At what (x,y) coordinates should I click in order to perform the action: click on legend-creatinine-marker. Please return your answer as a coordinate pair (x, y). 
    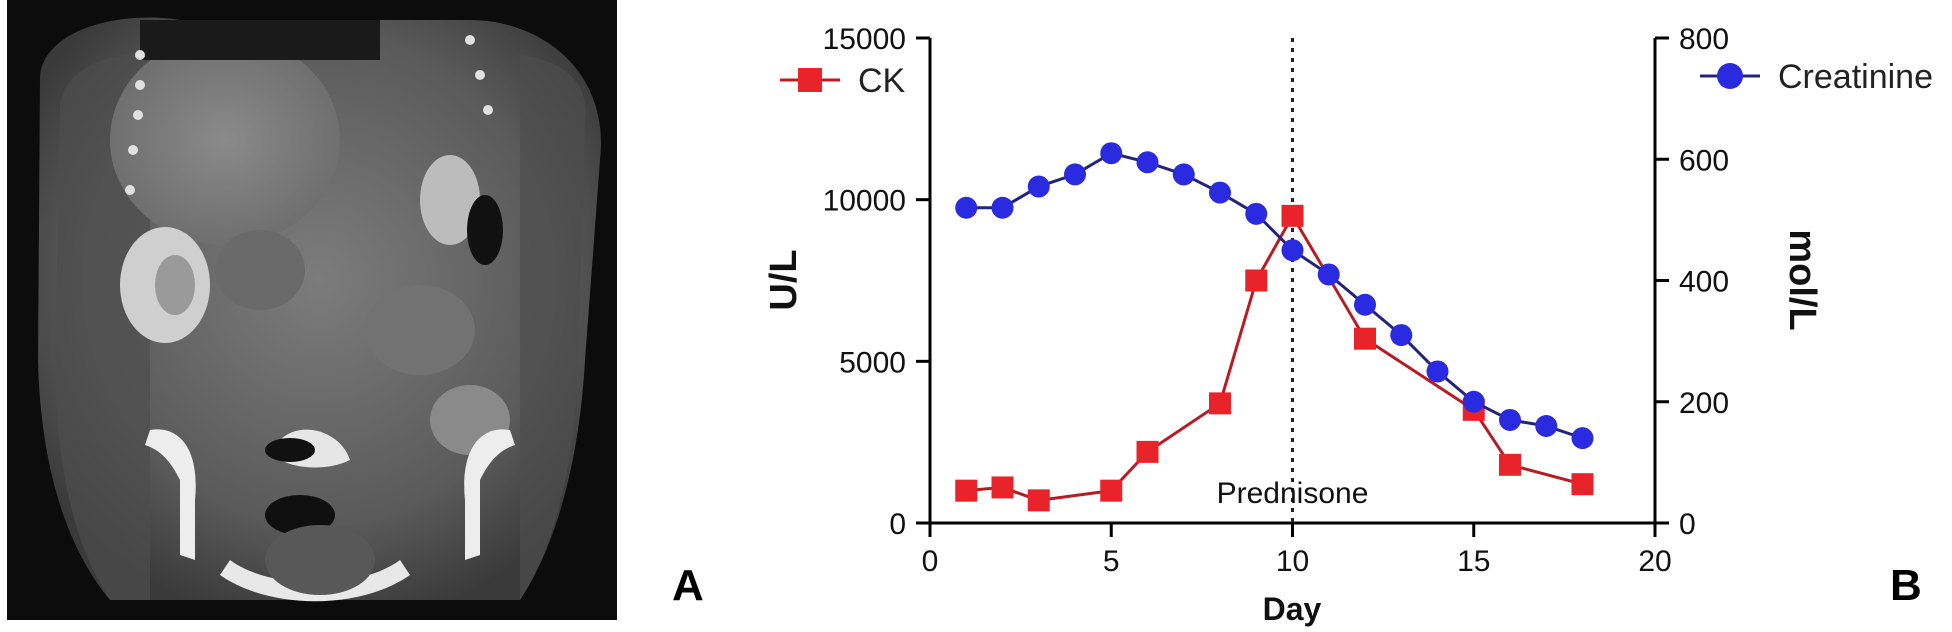
    Looking at the image, I should click on (1730, 76).